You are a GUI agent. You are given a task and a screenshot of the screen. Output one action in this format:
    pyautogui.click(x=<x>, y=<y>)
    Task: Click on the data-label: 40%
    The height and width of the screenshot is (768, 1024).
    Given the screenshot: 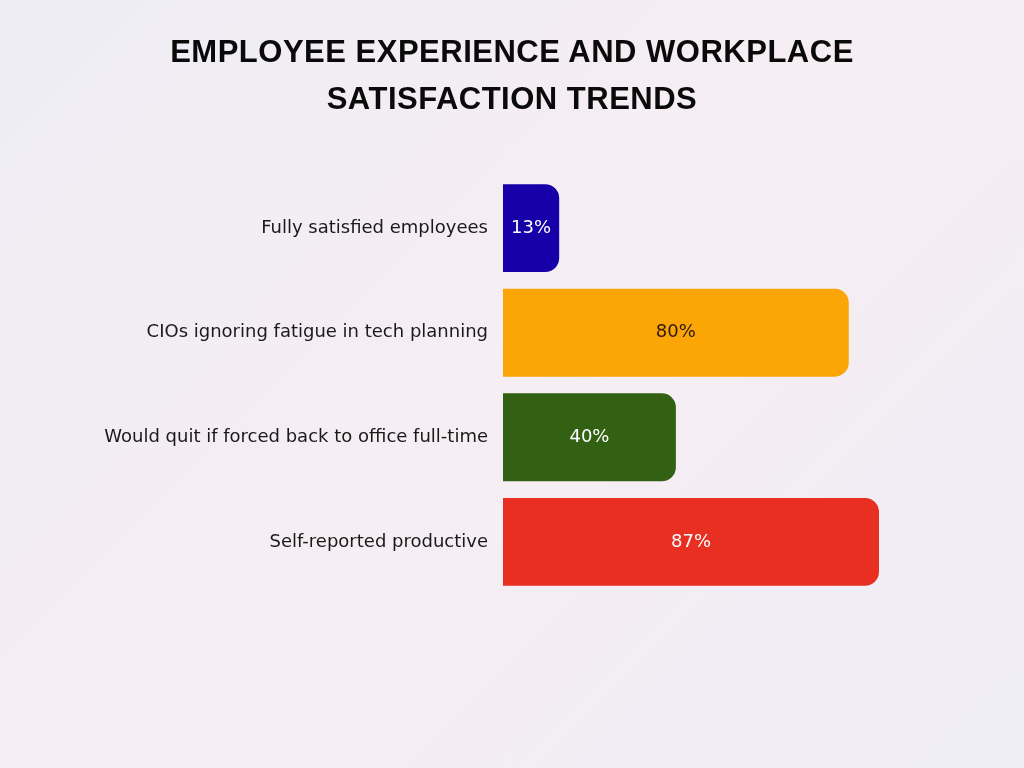 What is the action you would take?
    pyautogui.click(x=589, y=435)
    